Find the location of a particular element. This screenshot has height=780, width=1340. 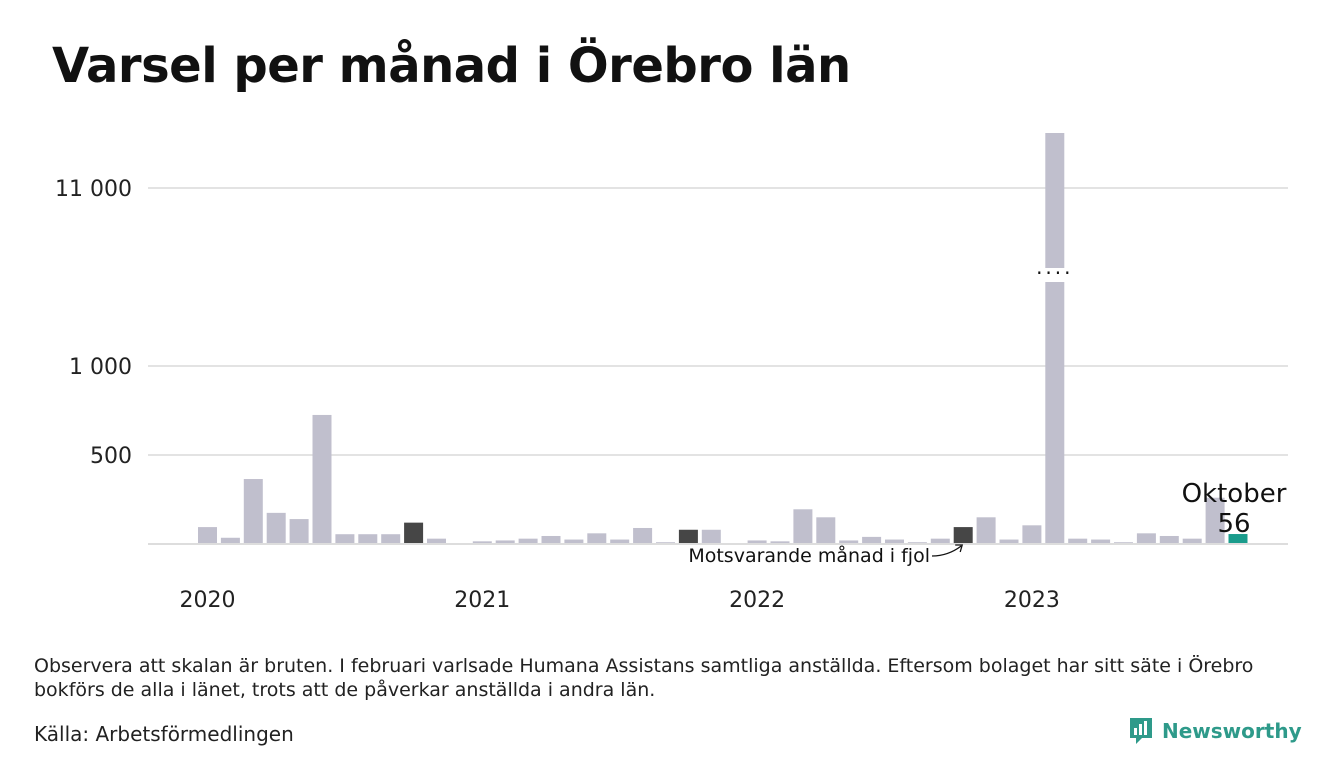

axis-break-dots: ···· is located at coordinates (1054, 273).